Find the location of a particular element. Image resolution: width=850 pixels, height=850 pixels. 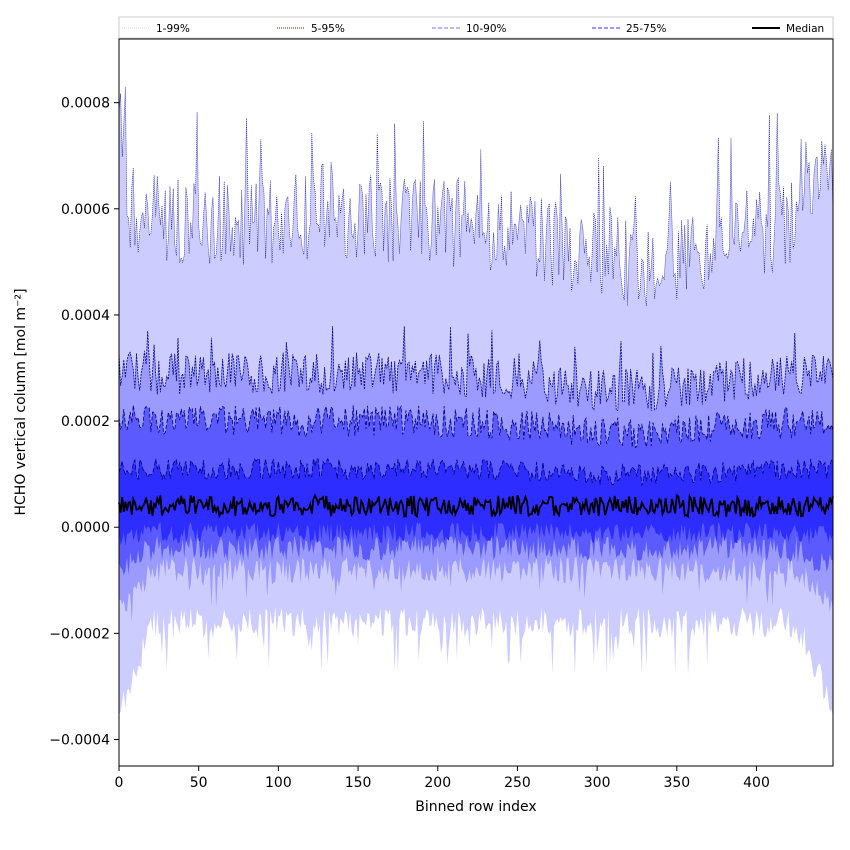

y-axis-title: HCHO vertical column [mol m⁻²] is located at coordinates (21, 401).